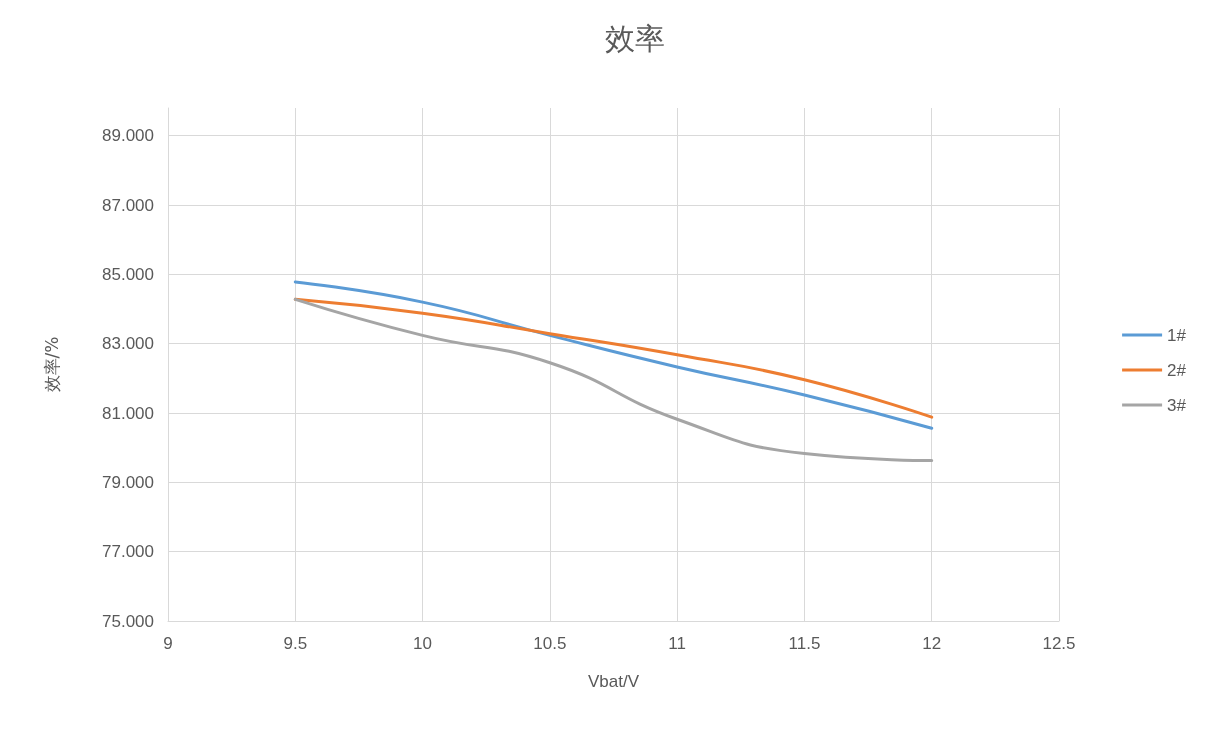  I want to click on chart-title: 效率, so click(635, 38).